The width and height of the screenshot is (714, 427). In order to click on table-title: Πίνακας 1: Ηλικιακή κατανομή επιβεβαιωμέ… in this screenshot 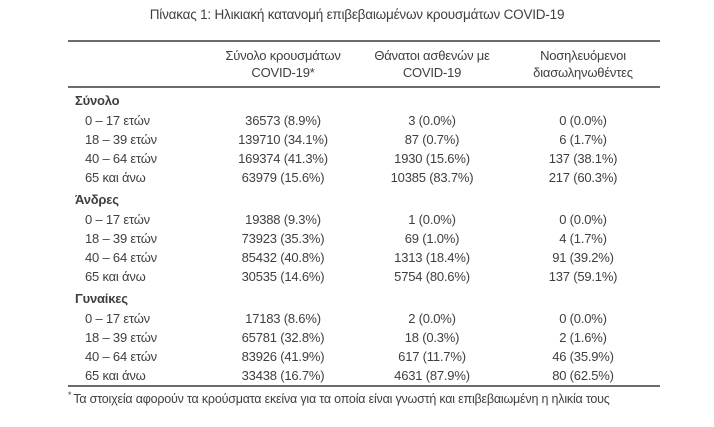, I will do `click(357, 14)`.